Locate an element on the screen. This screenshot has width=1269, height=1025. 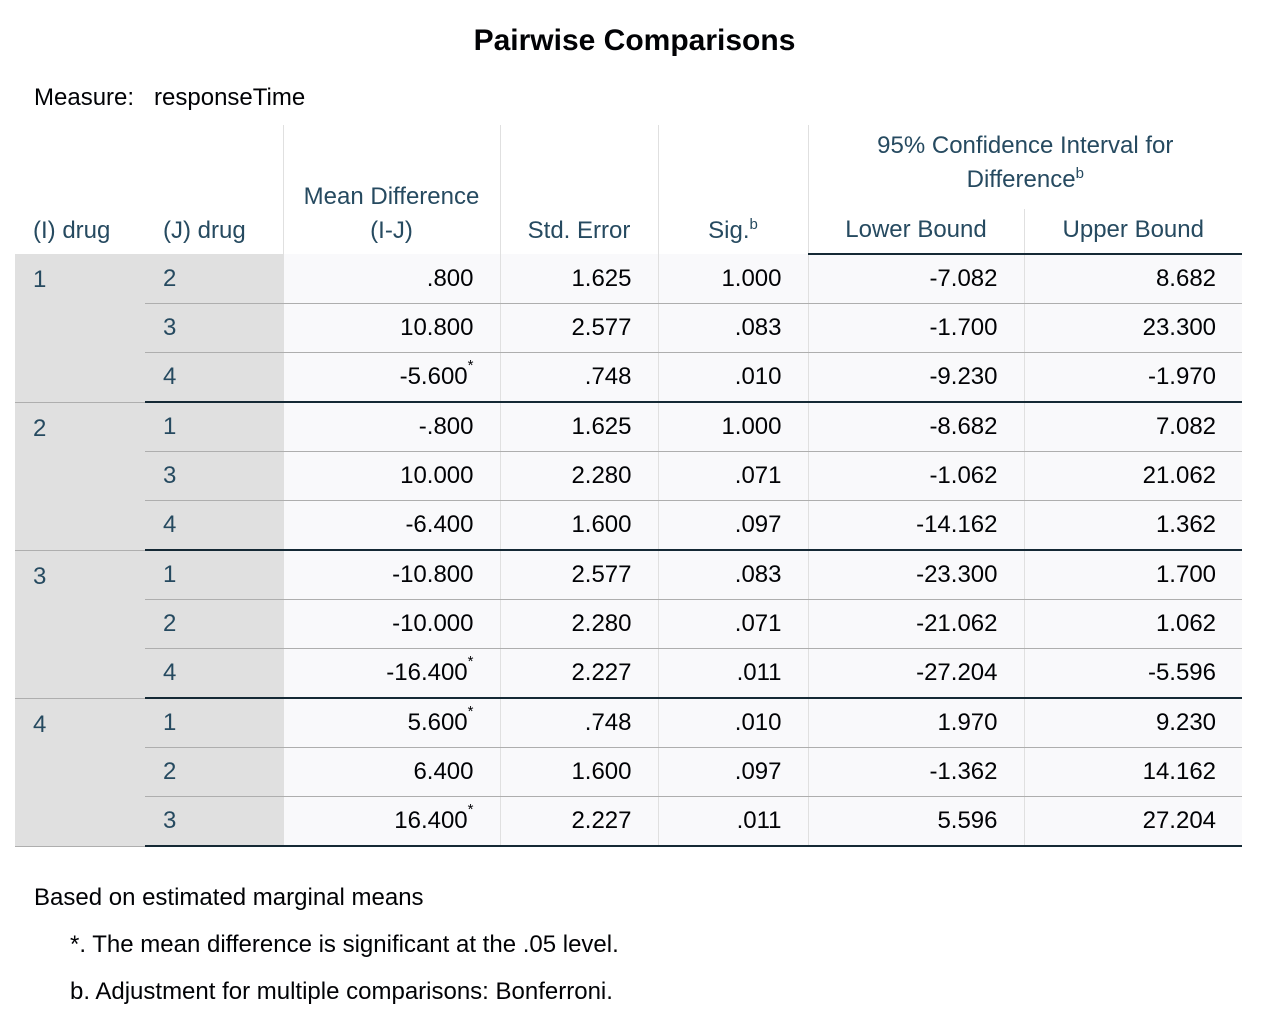
header-std-error: Std. Error is located at coordinates (578, 189).